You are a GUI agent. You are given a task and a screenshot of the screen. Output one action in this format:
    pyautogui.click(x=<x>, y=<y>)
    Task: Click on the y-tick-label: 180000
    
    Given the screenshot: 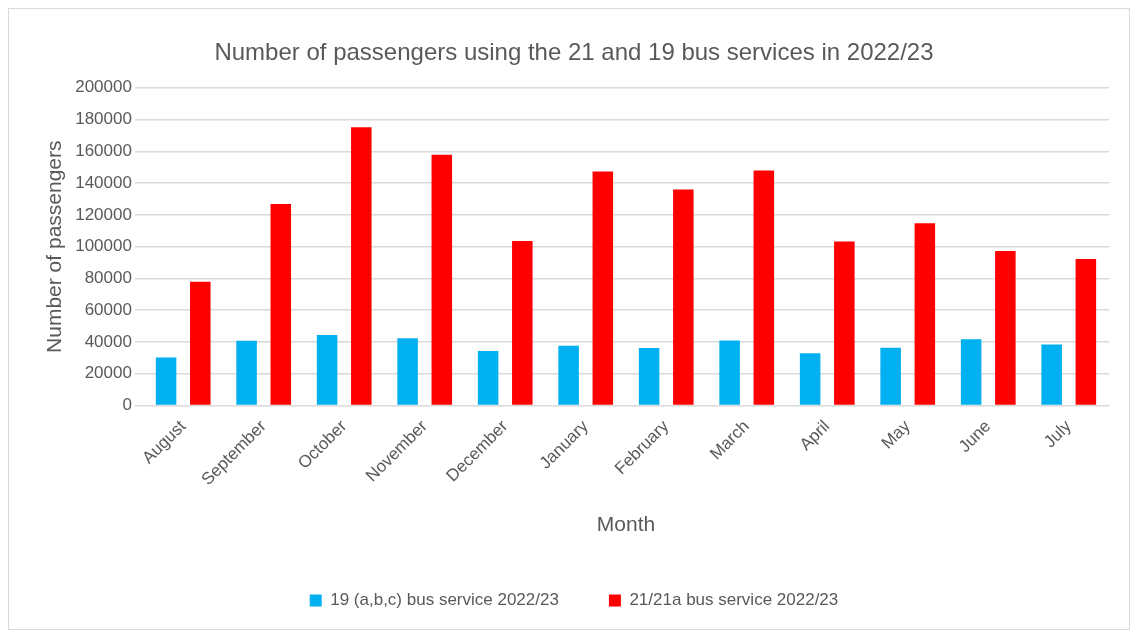 What is the action you would take?
    pyautogui.click(x=103, y=119)
    